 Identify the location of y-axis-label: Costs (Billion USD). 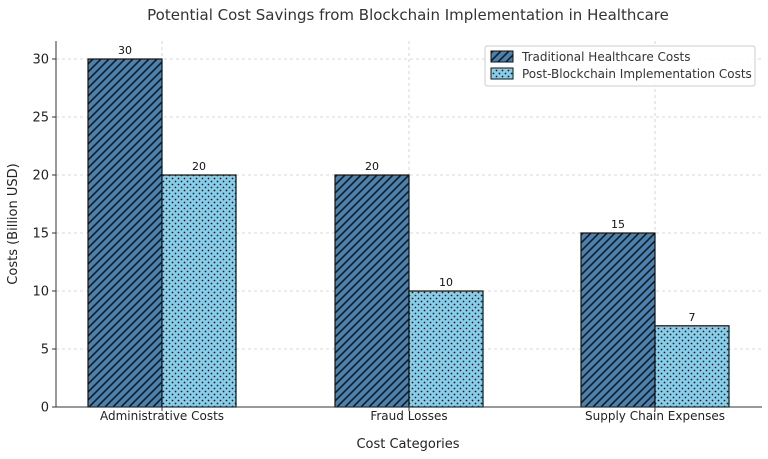
(13, 223).